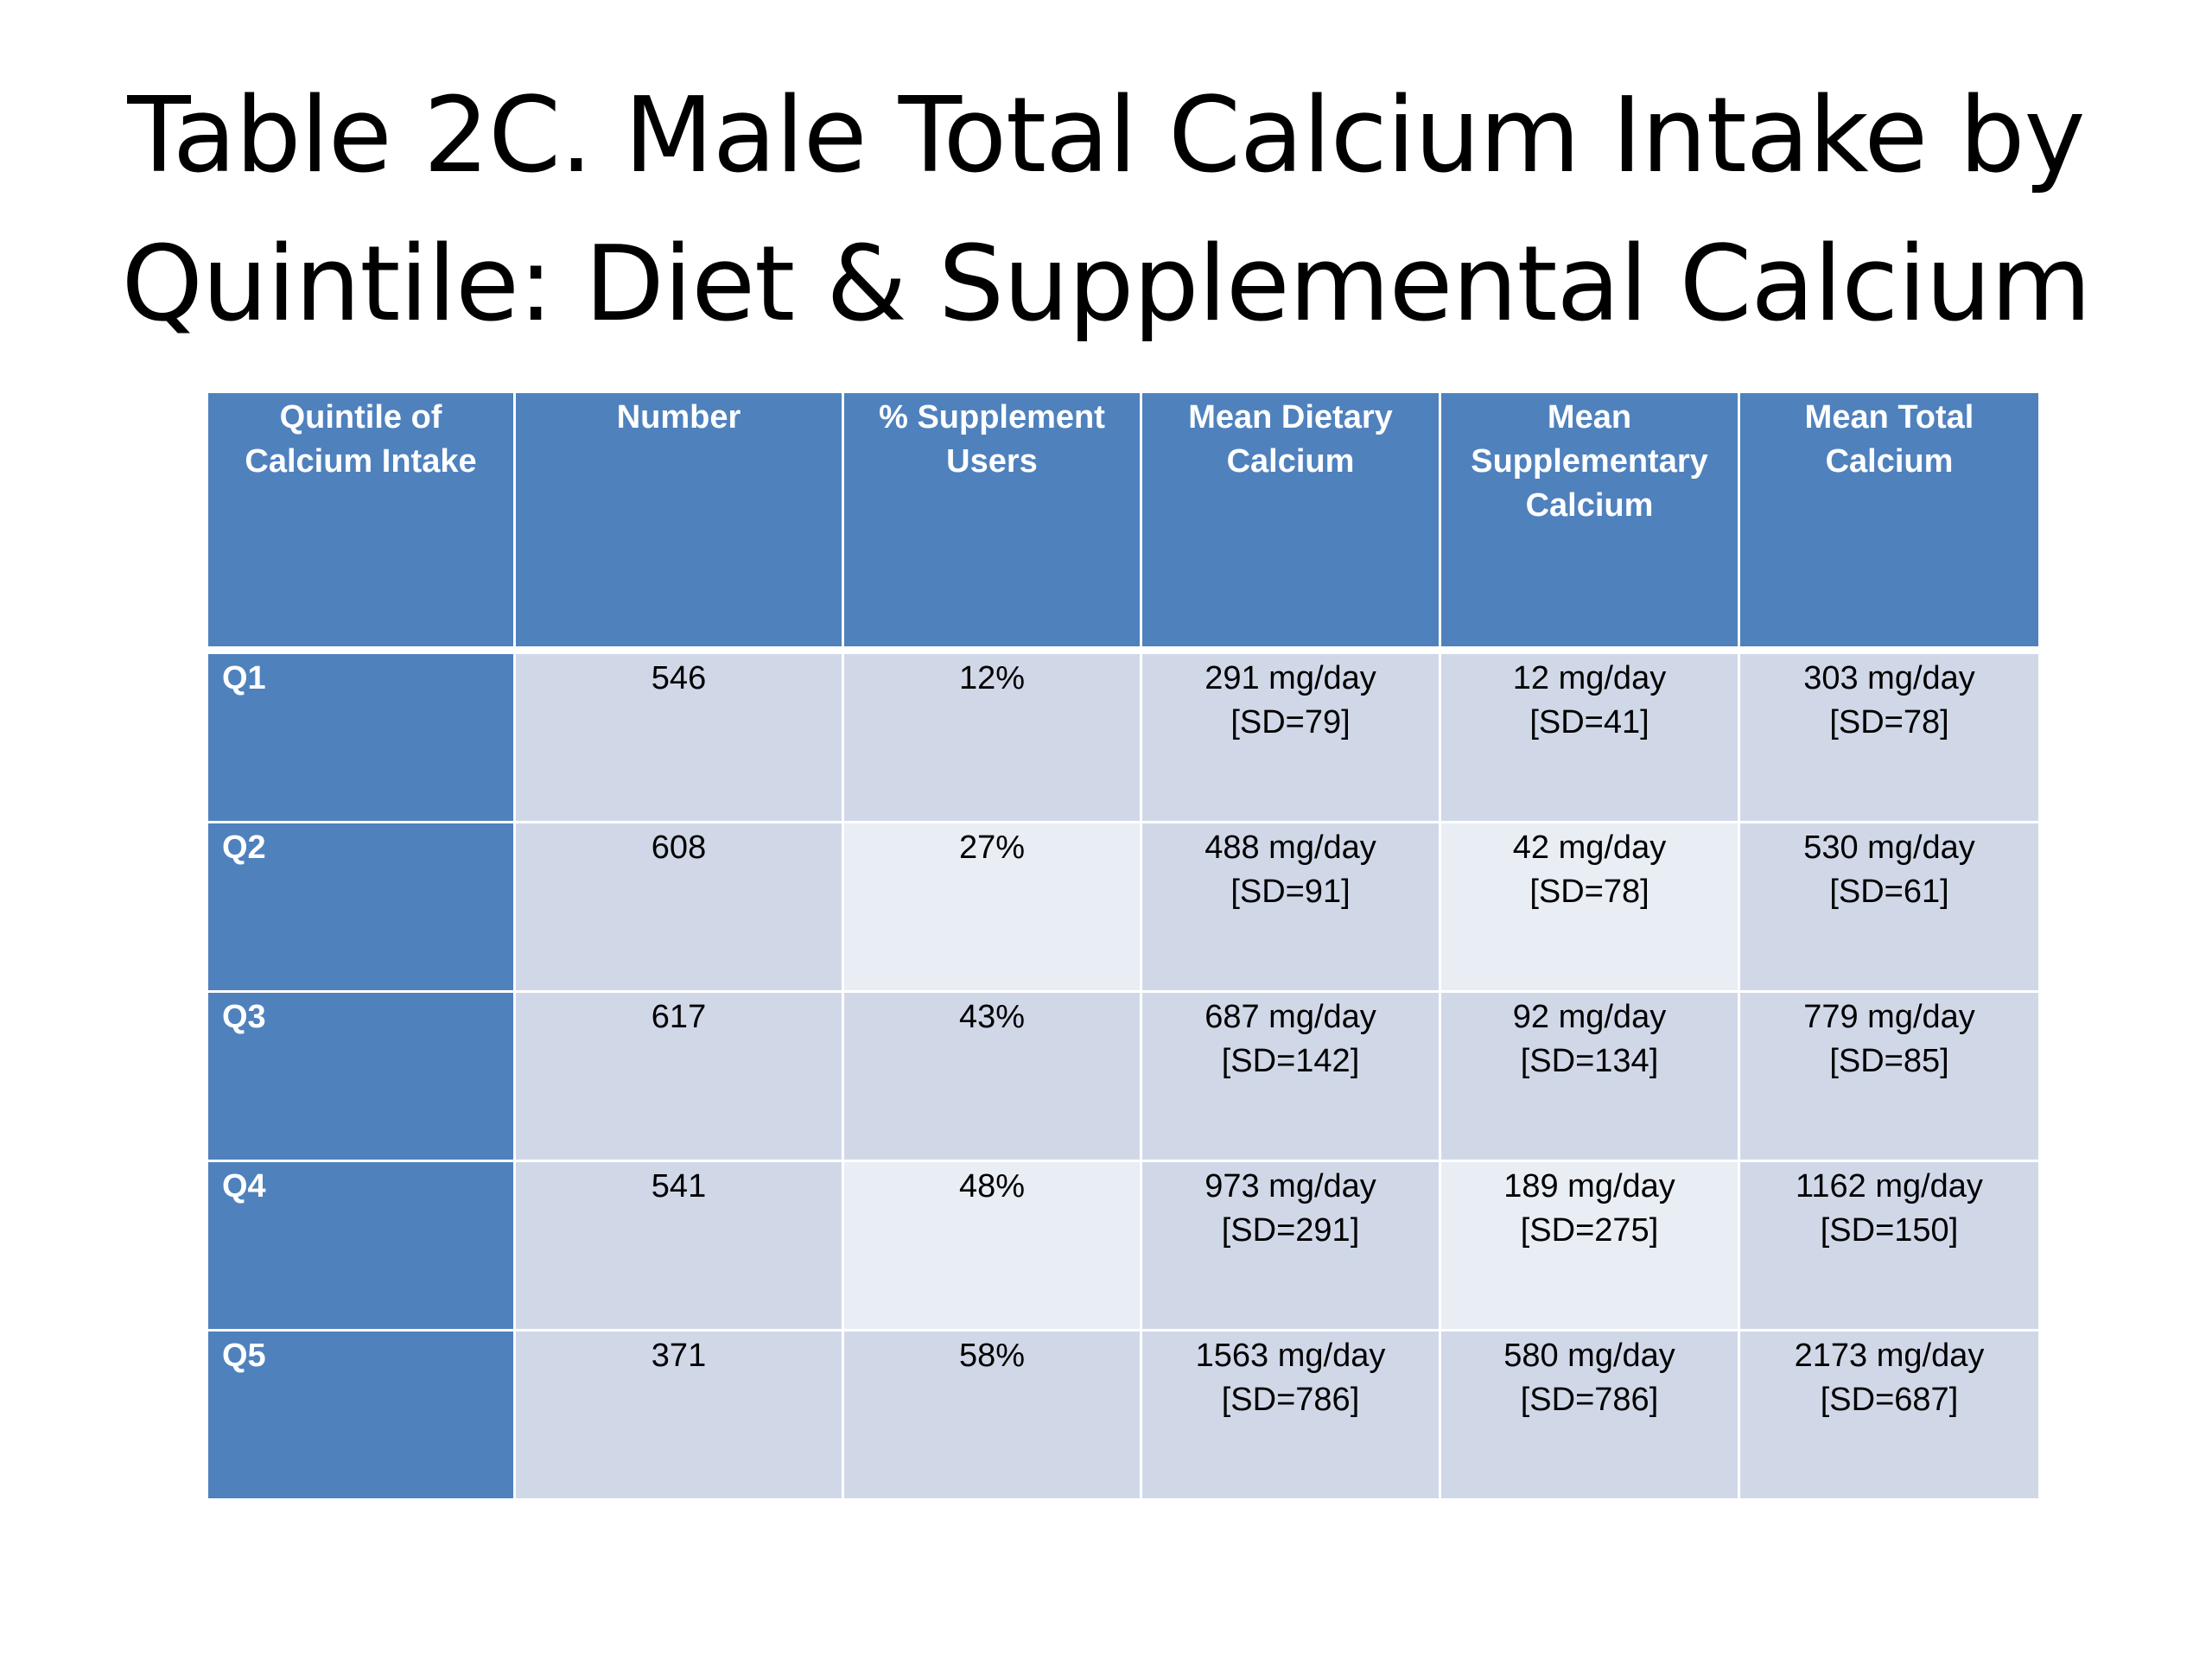  Describe the element at coordinates (1290, 1356) in the screenshot. I see `mean-value: 1563 mg/day` at that location.